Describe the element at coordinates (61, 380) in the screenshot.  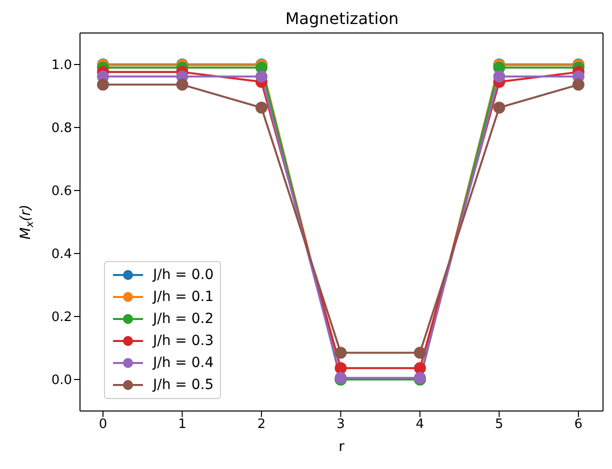
I see `y-tick-label: 0.0` at that location.